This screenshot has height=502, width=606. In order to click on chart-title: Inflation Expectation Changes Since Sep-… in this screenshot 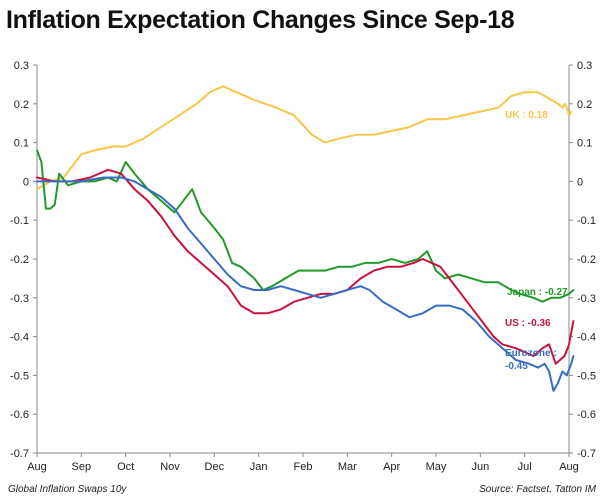, I will do `click(260, 20)`.